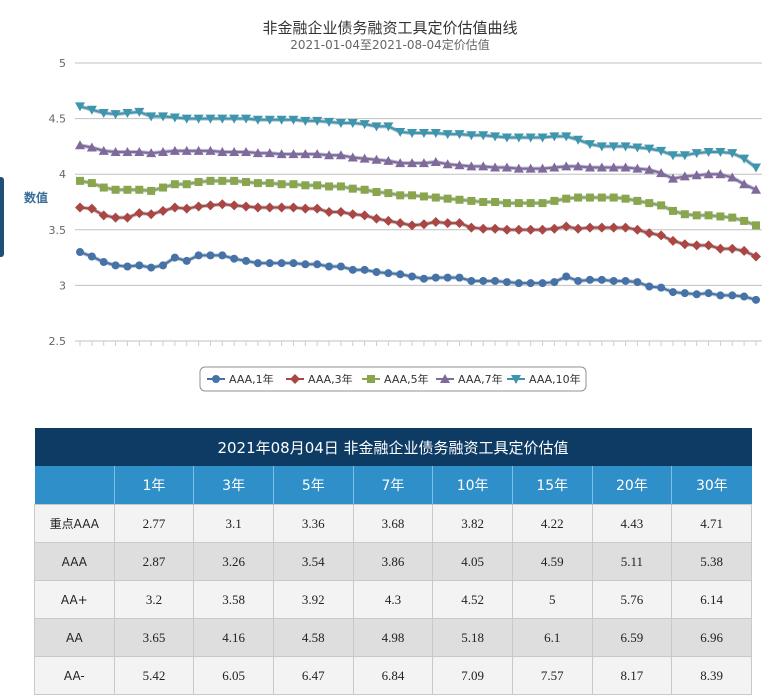 This screenshot has height=700, width=780. I want to click on header-cell: 15年, so click(552, 485).